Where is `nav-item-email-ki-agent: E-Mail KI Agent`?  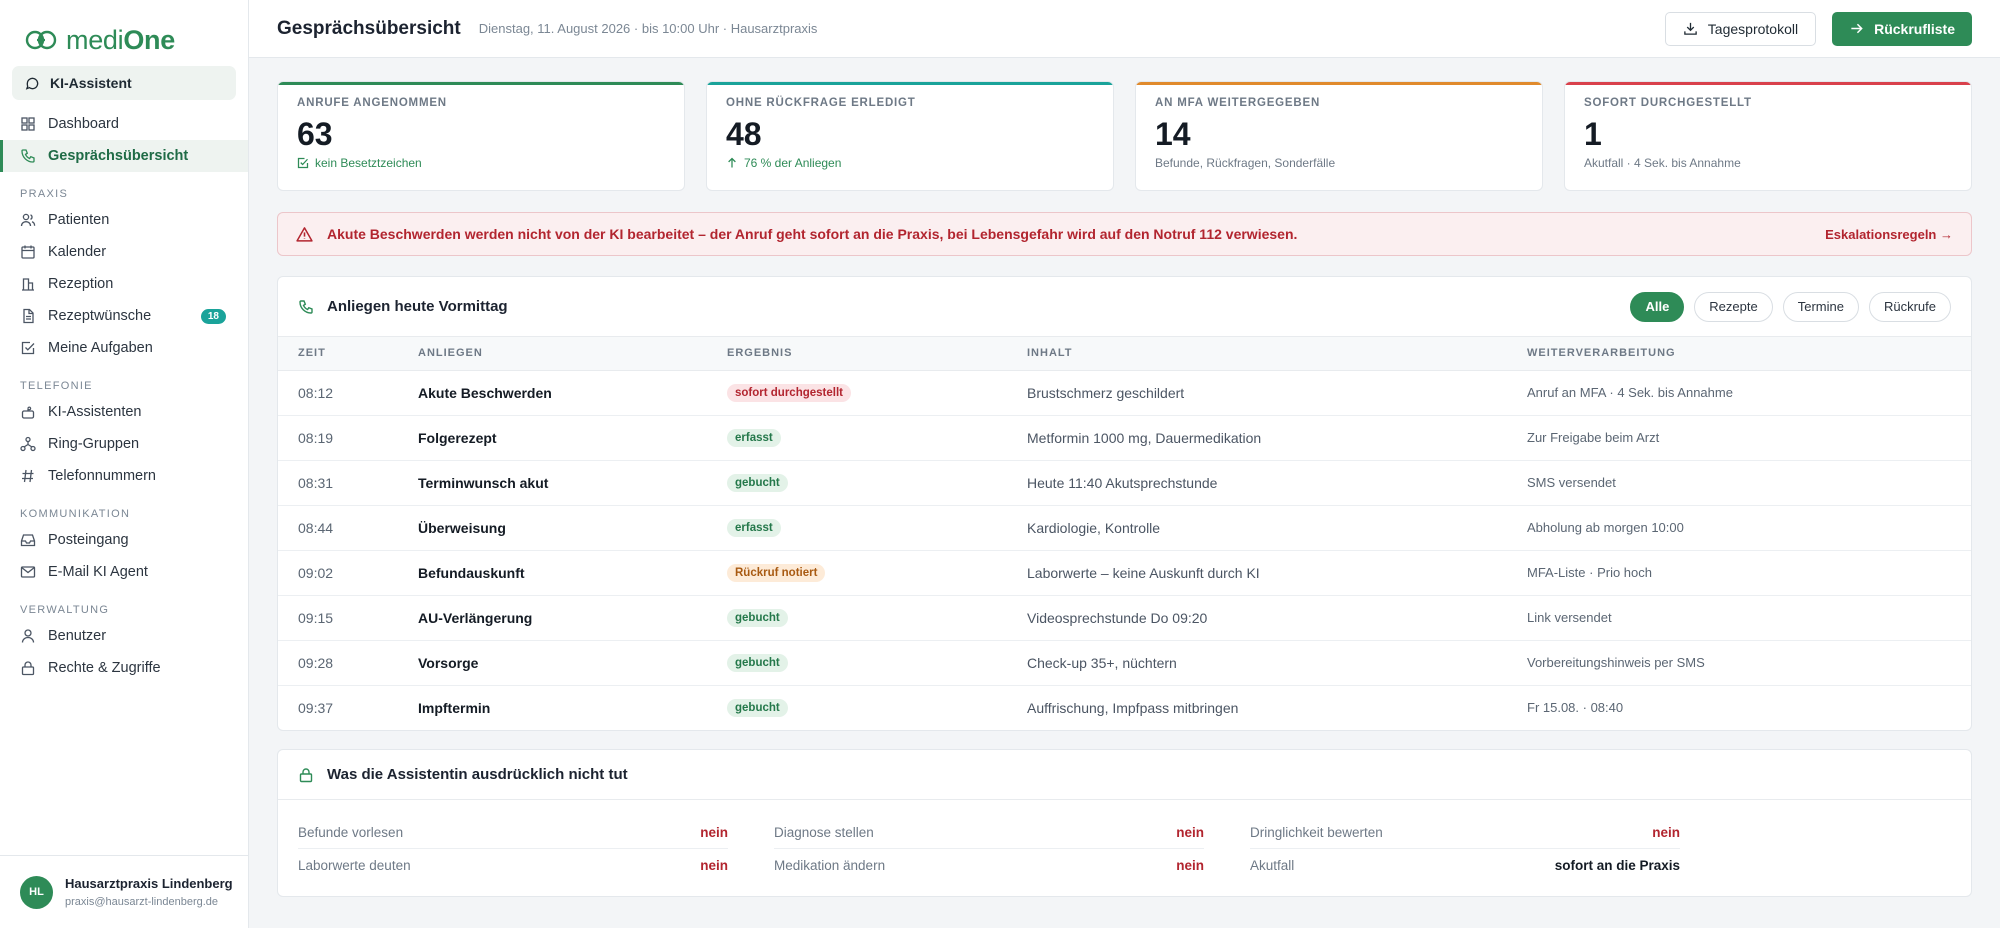
nav-item-email-ki-agent: E-Mail KI Agent is located at coordinates (124, 572).